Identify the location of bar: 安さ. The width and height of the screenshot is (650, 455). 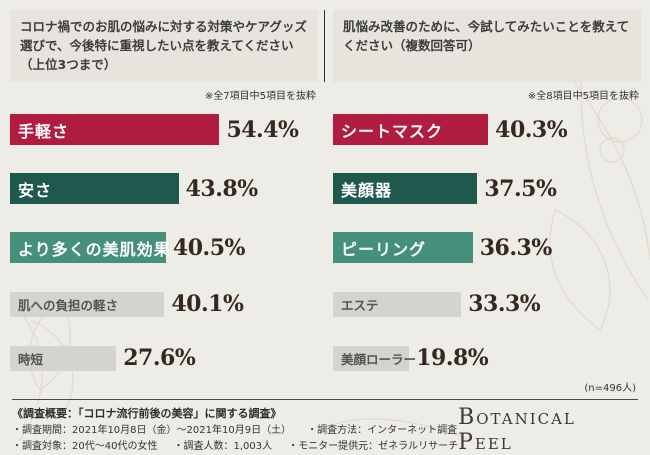
(94, 189).